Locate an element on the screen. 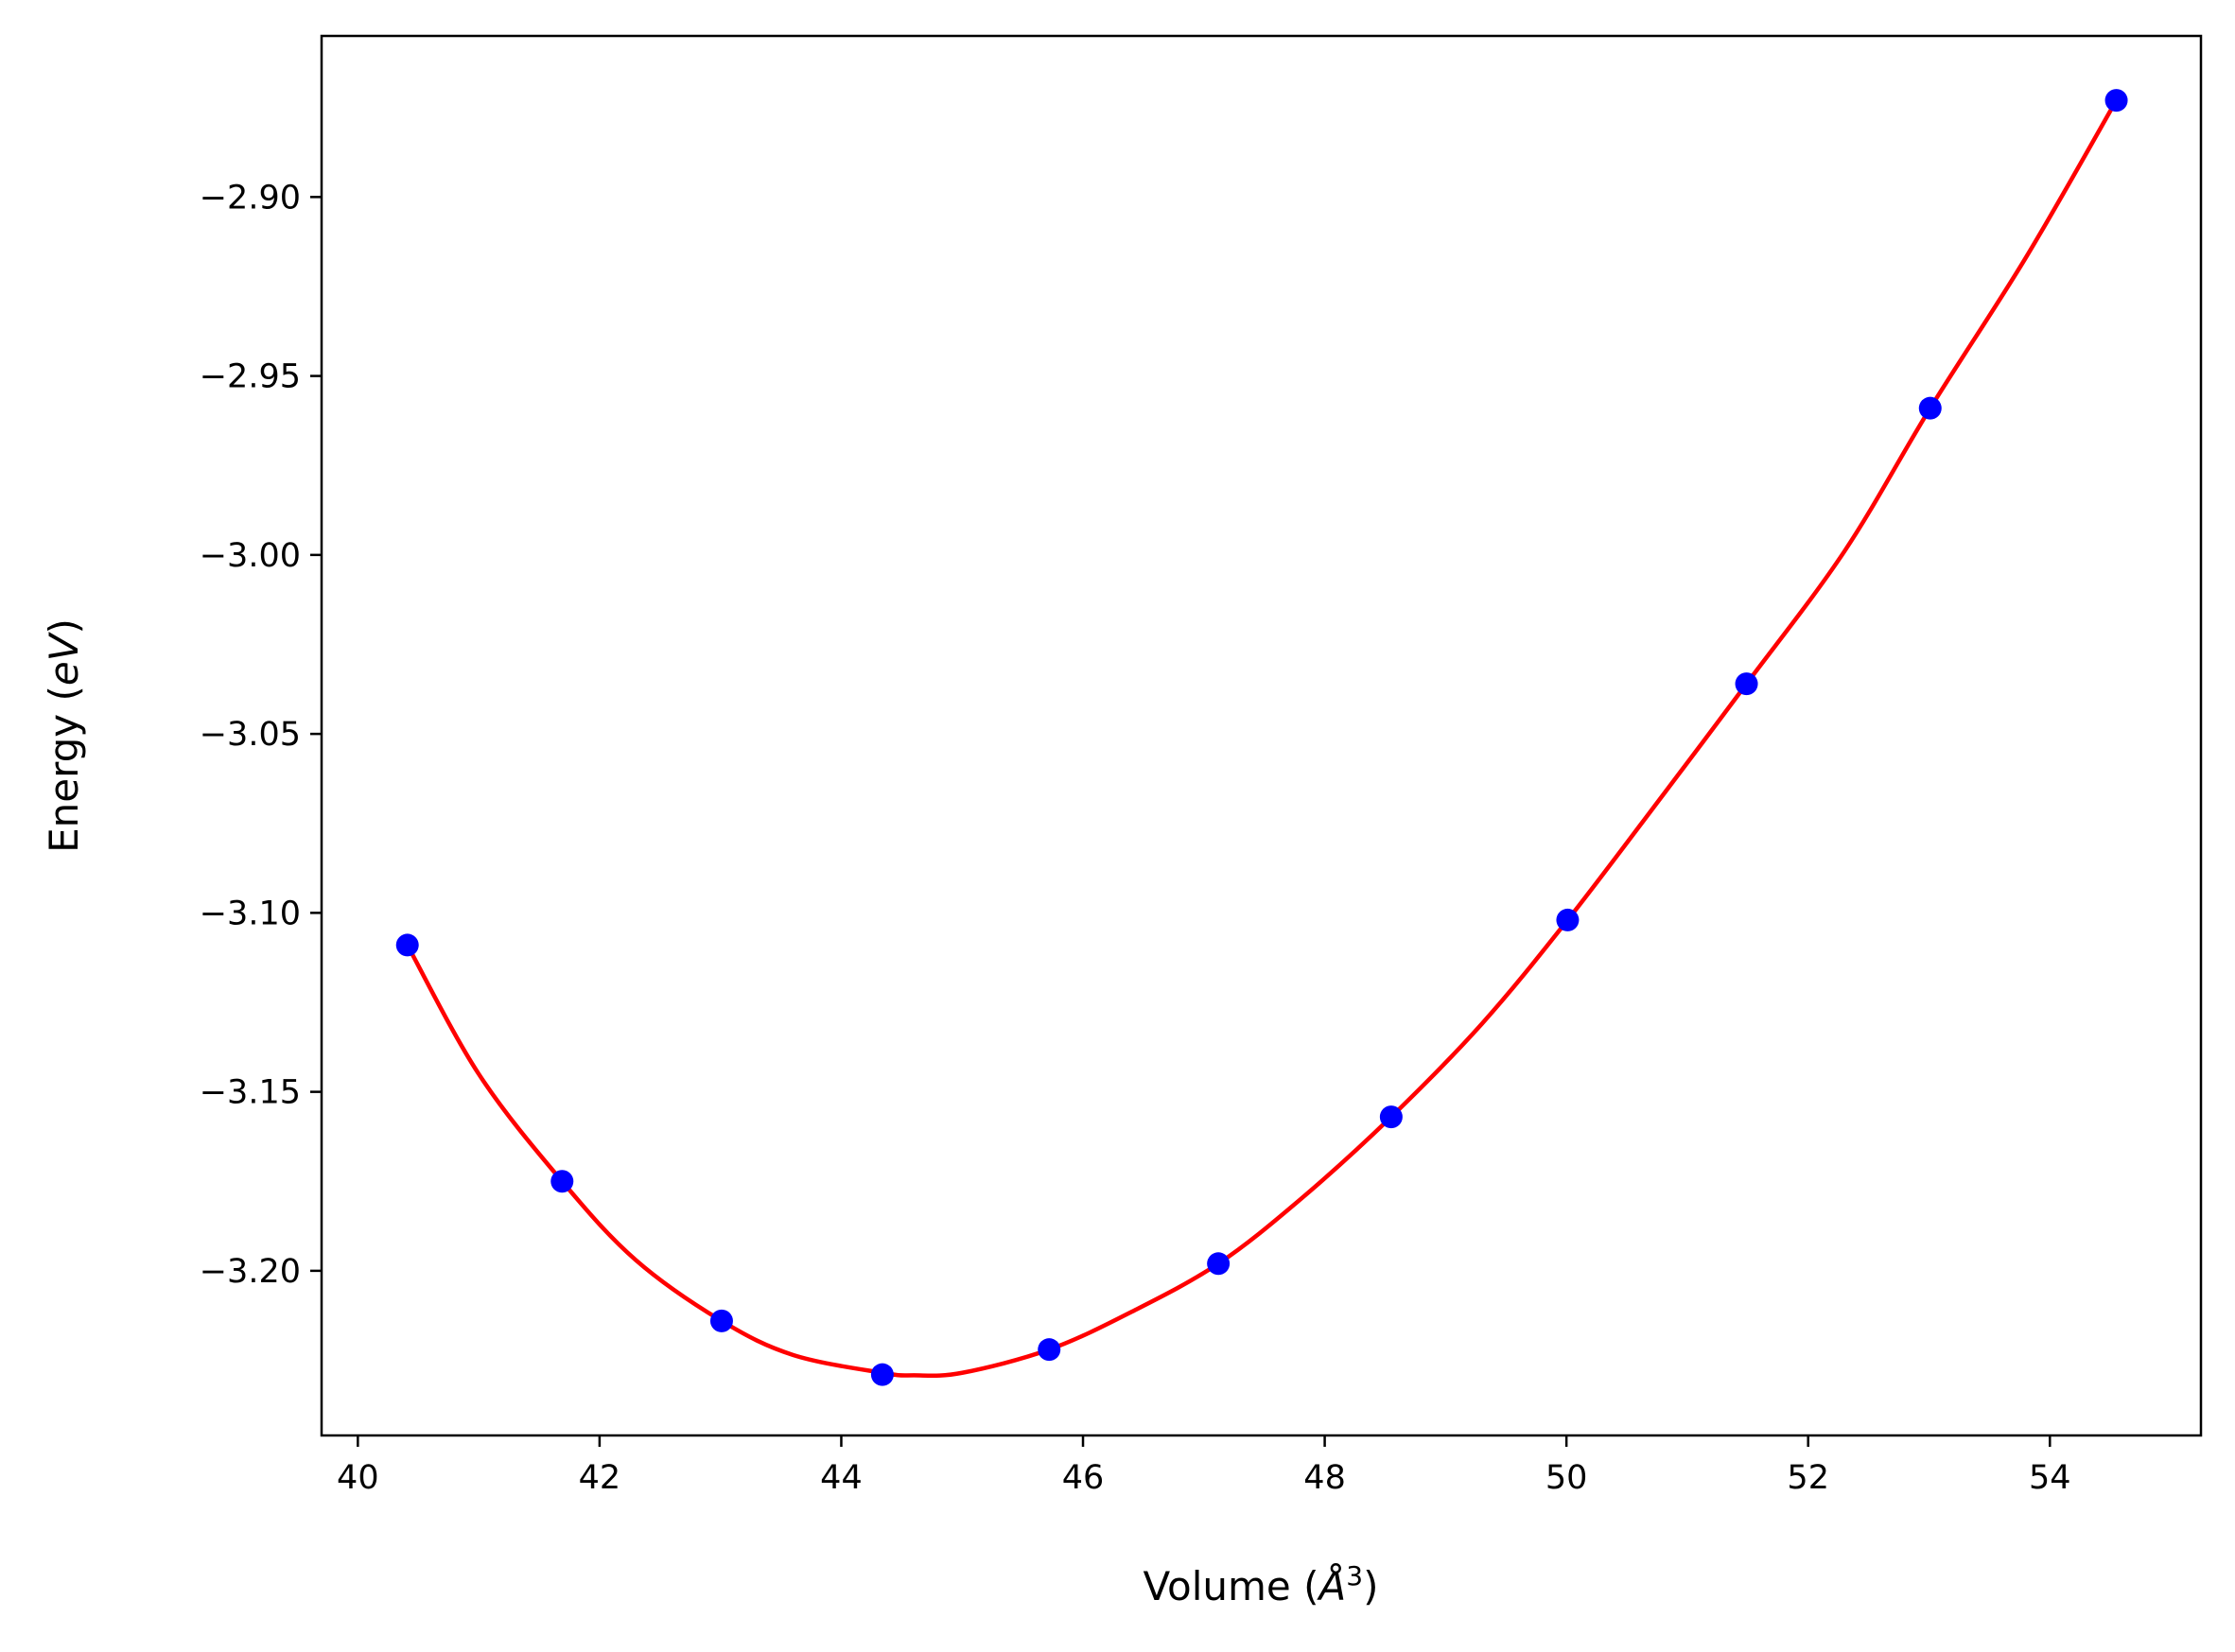 Image resolution: width=2235 pixels, height=1652 pixels. x-axis-ticks: 40 42 44 46 48 50 52 54 is located at coordinates (1204, 1466).